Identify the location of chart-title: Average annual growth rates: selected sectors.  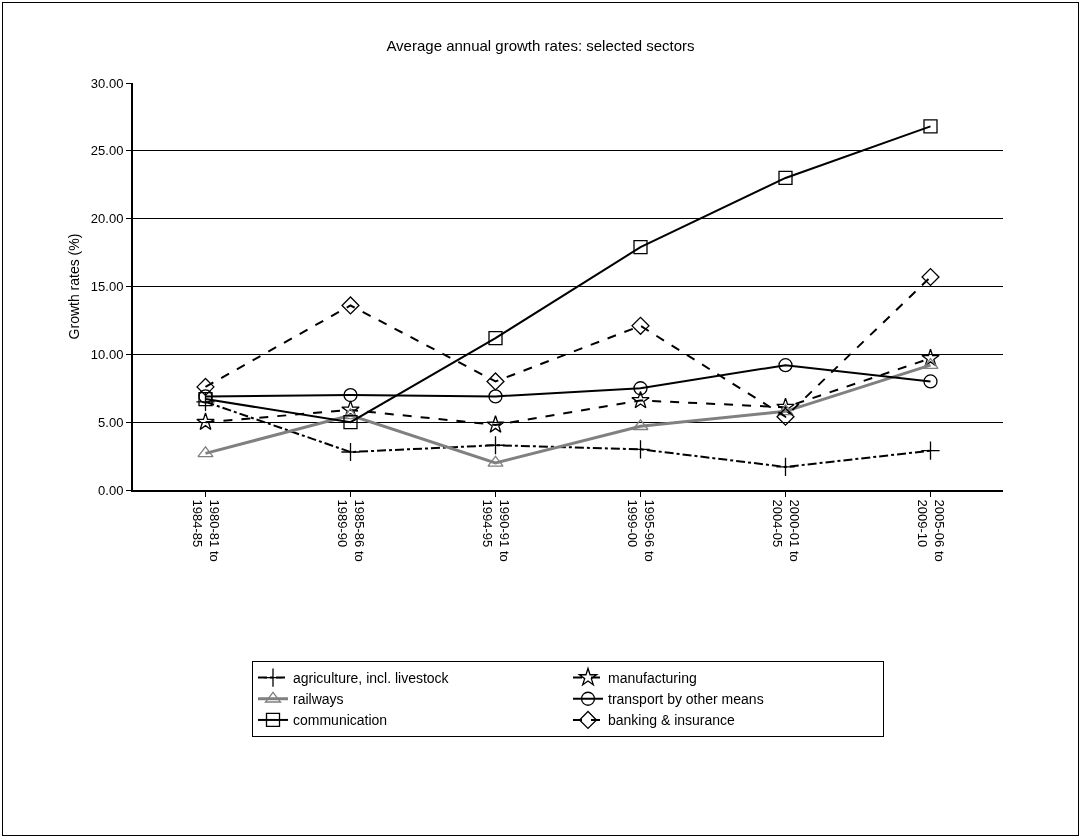
(540, 45).